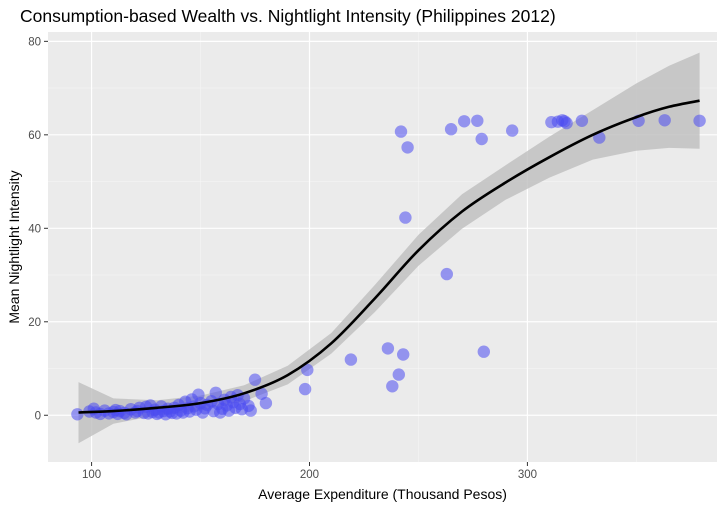 The height and width of the screenshot is (509, 725). I want to click on x-tick-label: 300, so click(527, 475).